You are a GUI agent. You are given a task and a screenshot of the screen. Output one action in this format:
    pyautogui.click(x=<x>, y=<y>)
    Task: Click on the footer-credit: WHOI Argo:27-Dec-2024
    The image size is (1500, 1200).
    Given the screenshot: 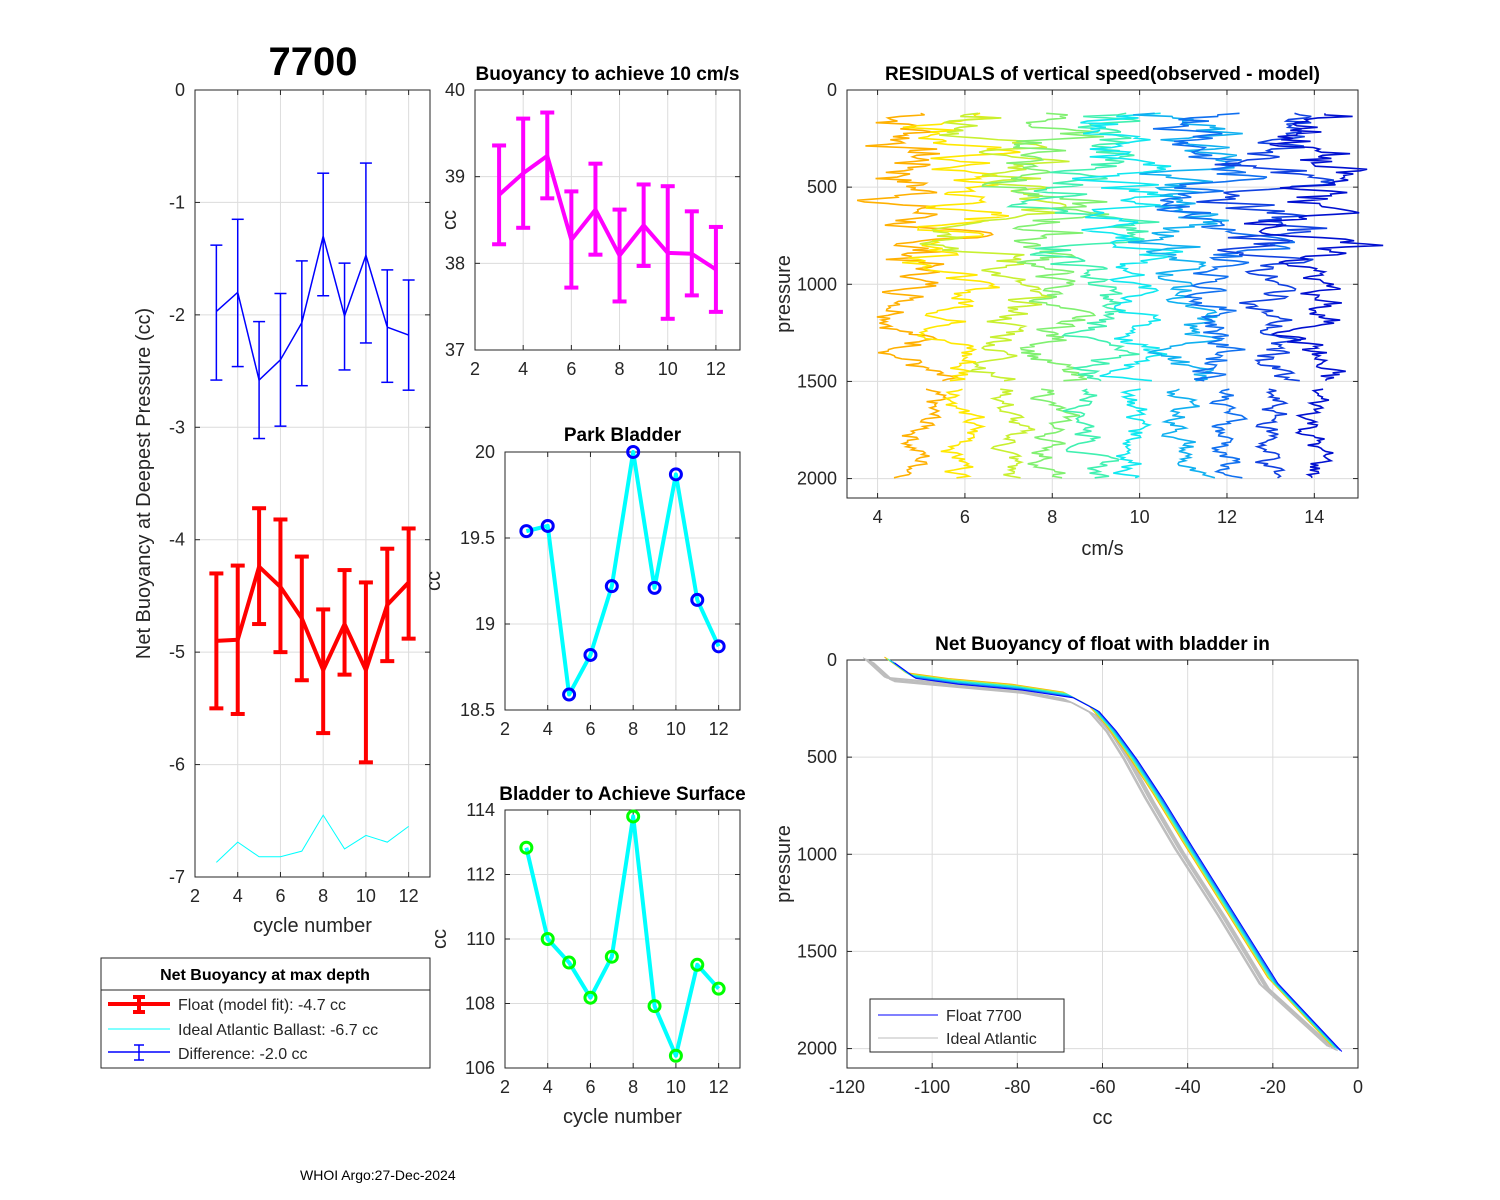 What is the action you would take?
    pyautogui.click(x=378, y=1175)
    